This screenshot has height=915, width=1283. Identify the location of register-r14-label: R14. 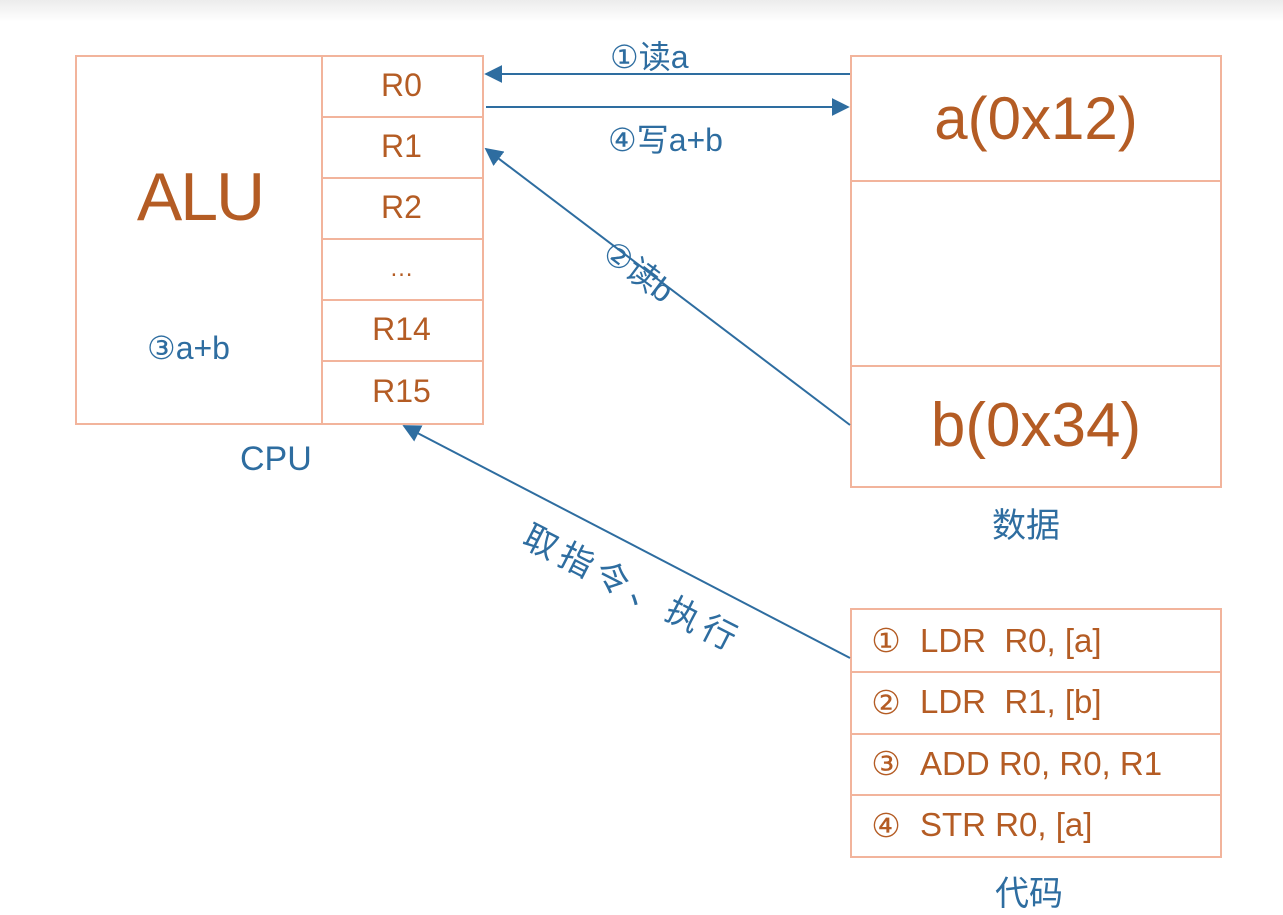
(401, 329).